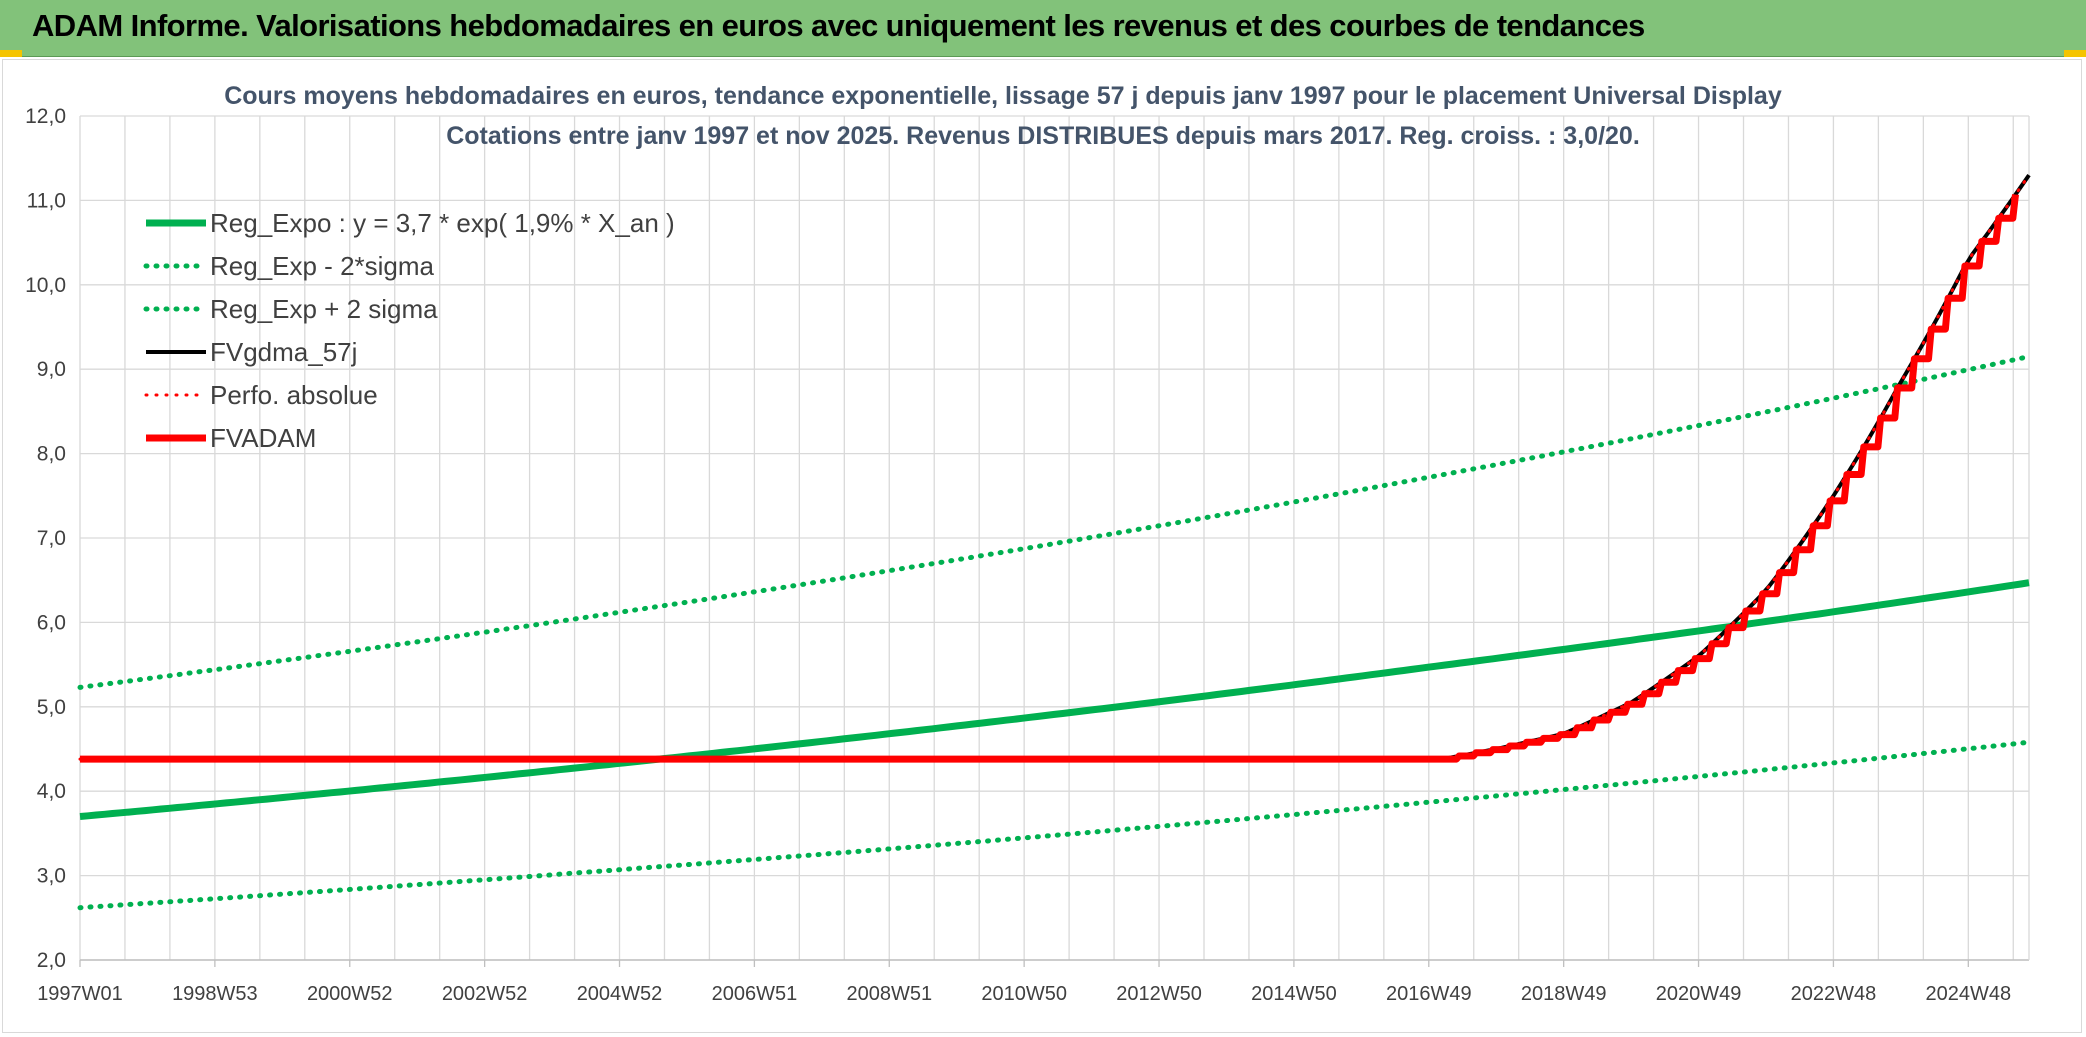 The width and height of the screenshot is (2086, 1037). Describe the element at coordinates (322, 266) in the screenshot. I see `legend-label: Reg_Exp - 2*sigma` at that location.